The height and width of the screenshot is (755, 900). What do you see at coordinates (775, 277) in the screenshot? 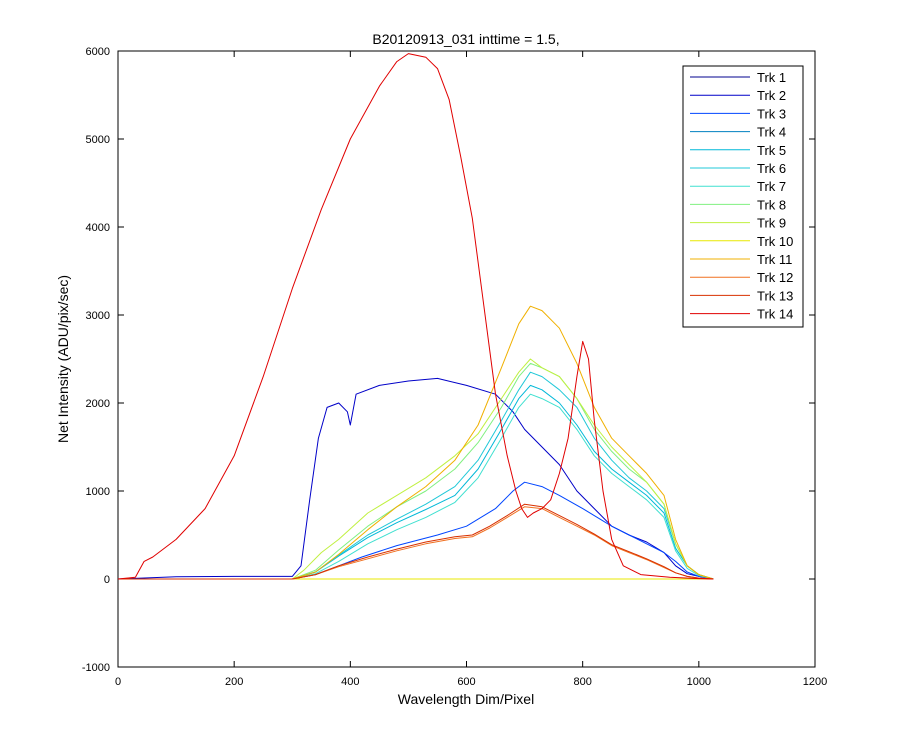
I see `legend-label: Trk 12` at bounding box center [775, 277].